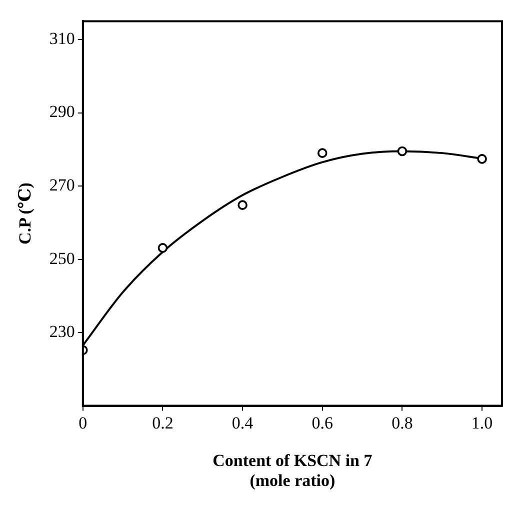  I want to click on x-tick-label: 0.2, so click(163, 422).